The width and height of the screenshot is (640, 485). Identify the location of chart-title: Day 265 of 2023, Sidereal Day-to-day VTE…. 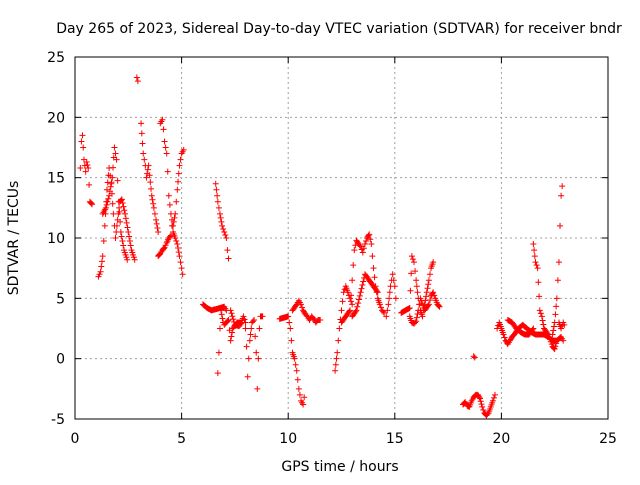
(339, 29).